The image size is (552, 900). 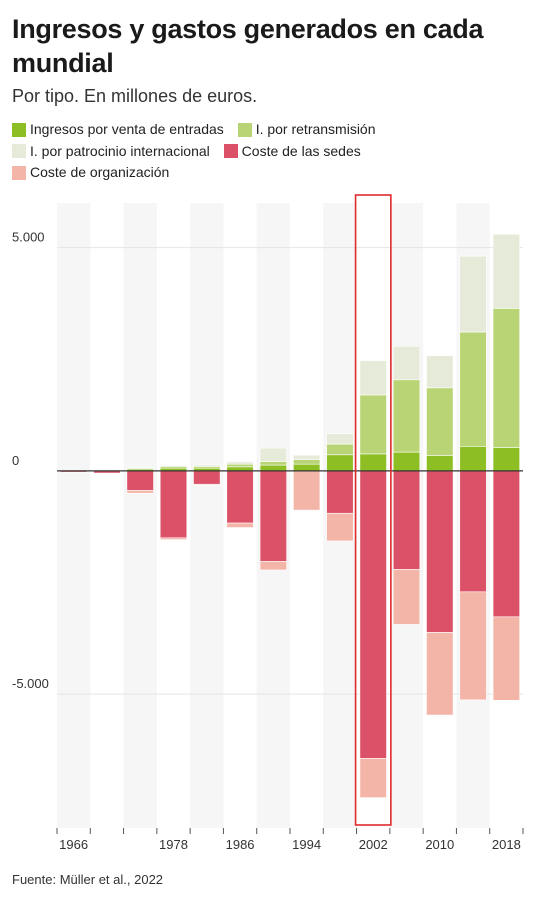 I want to click on bar-ticket-2014, so click(x=473, y=459).